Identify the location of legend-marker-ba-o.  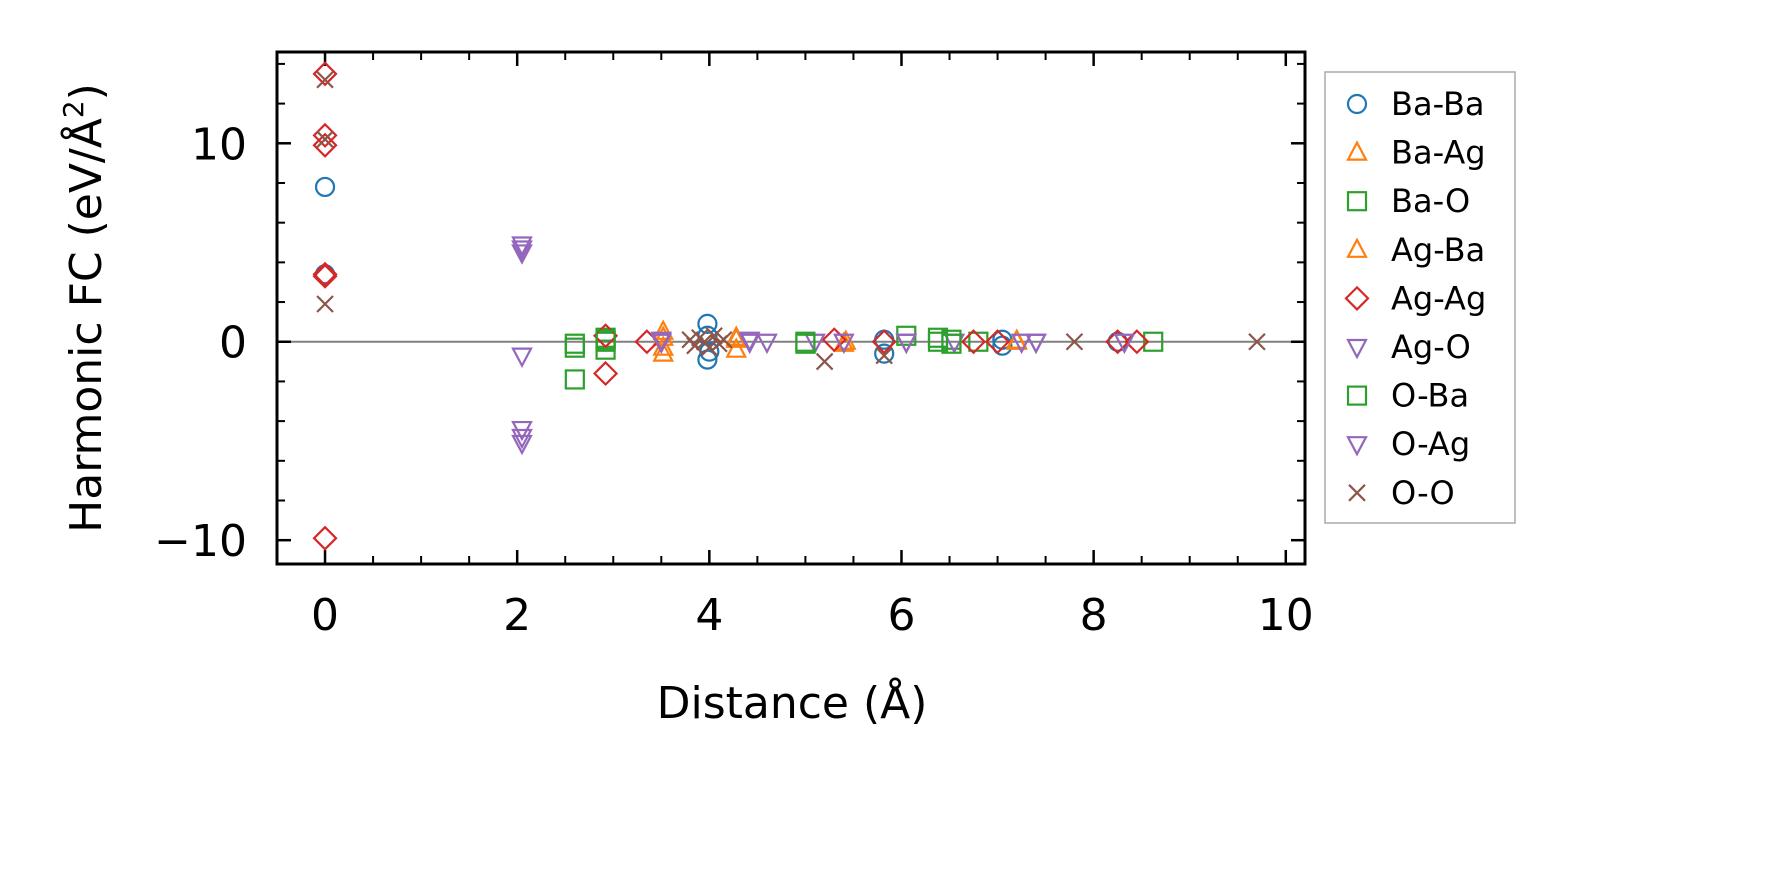
(1357, 201).